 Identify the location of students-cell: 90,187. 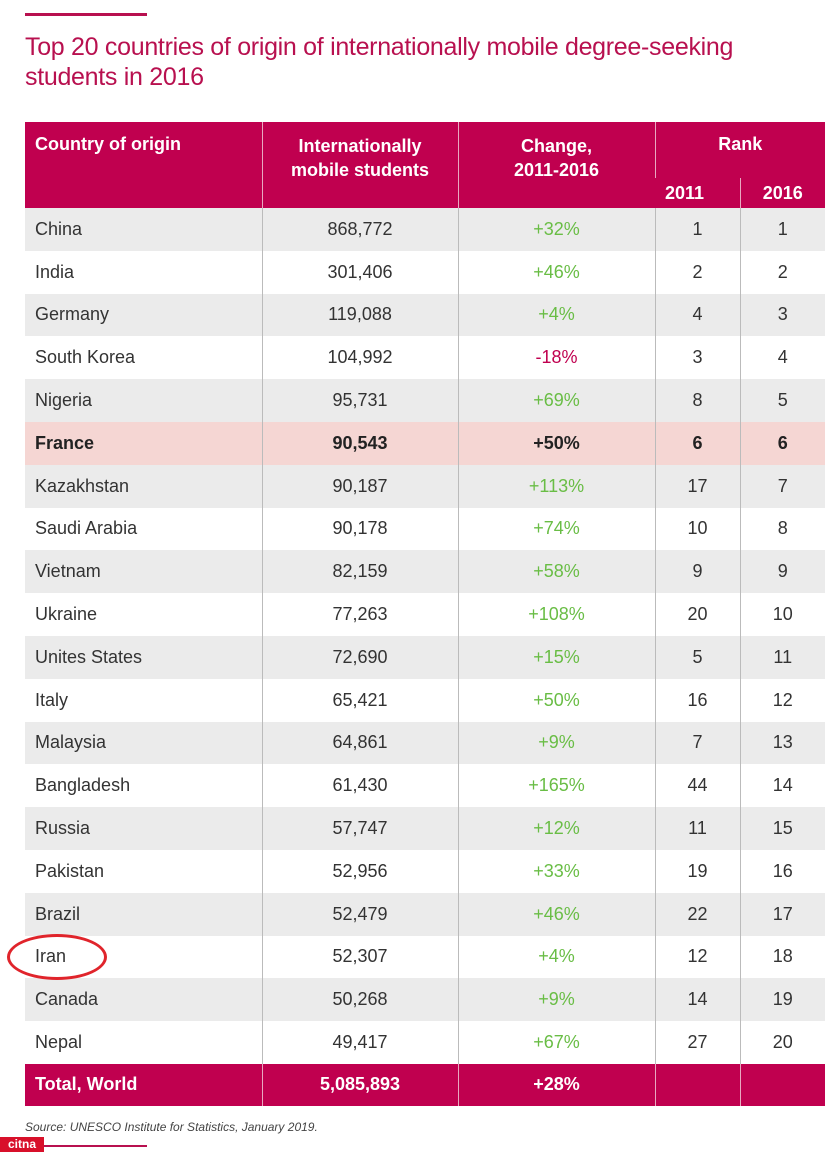
(359, 486).